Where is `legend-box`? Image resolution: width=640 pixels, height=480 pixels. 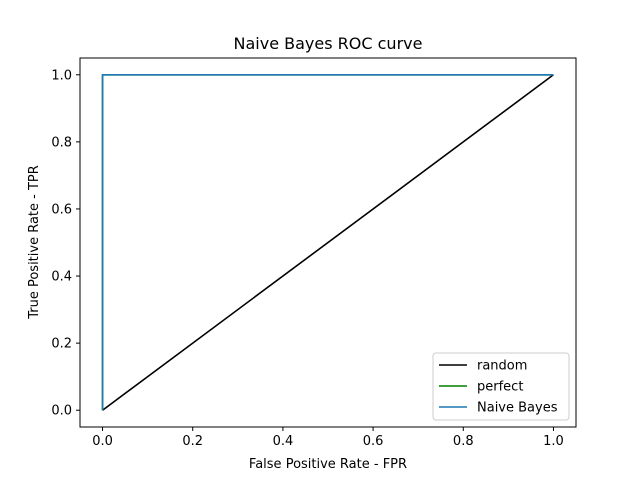 legend-box is located at coordinates (501, 386).